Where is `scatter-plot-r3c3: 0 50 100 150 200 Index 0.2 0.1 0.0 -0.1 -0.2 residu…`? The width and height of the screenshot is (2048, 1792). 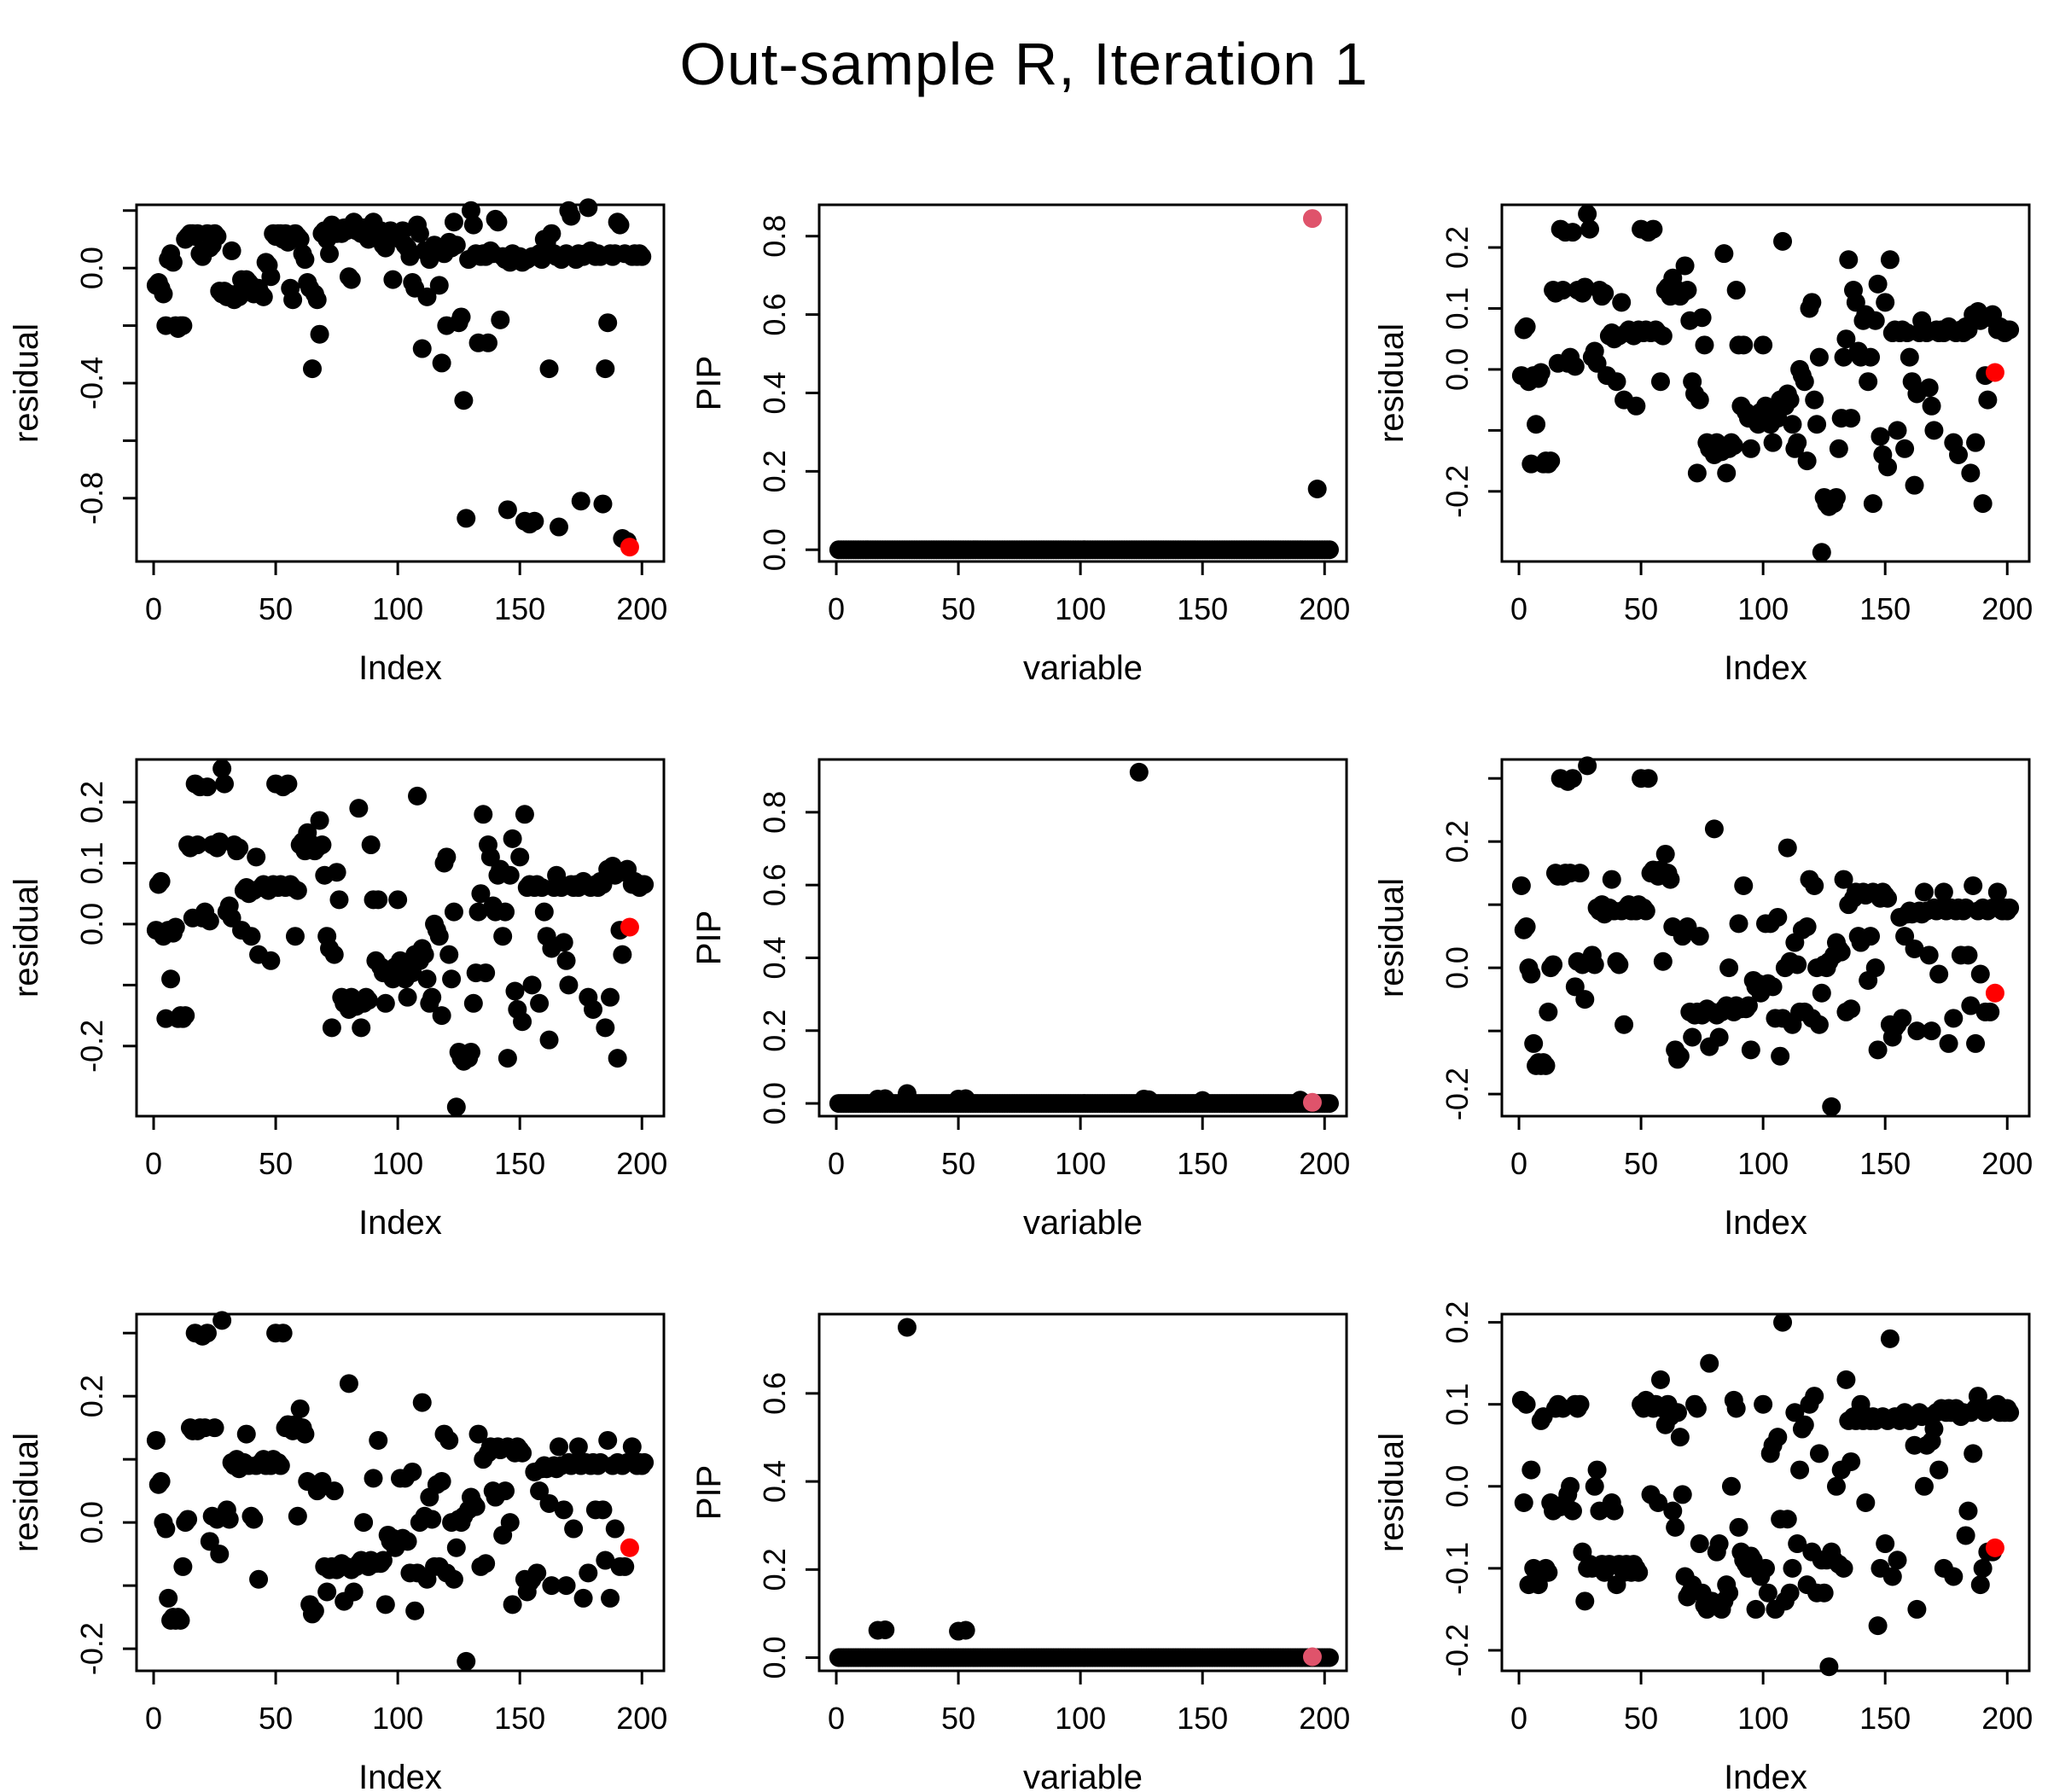 scatter-plot-r3c3: 0 50 100 150 200 Index 0.2 0.1 0.0 -0.1 -0.2 residu… is located at coordinates (1706, 1514).